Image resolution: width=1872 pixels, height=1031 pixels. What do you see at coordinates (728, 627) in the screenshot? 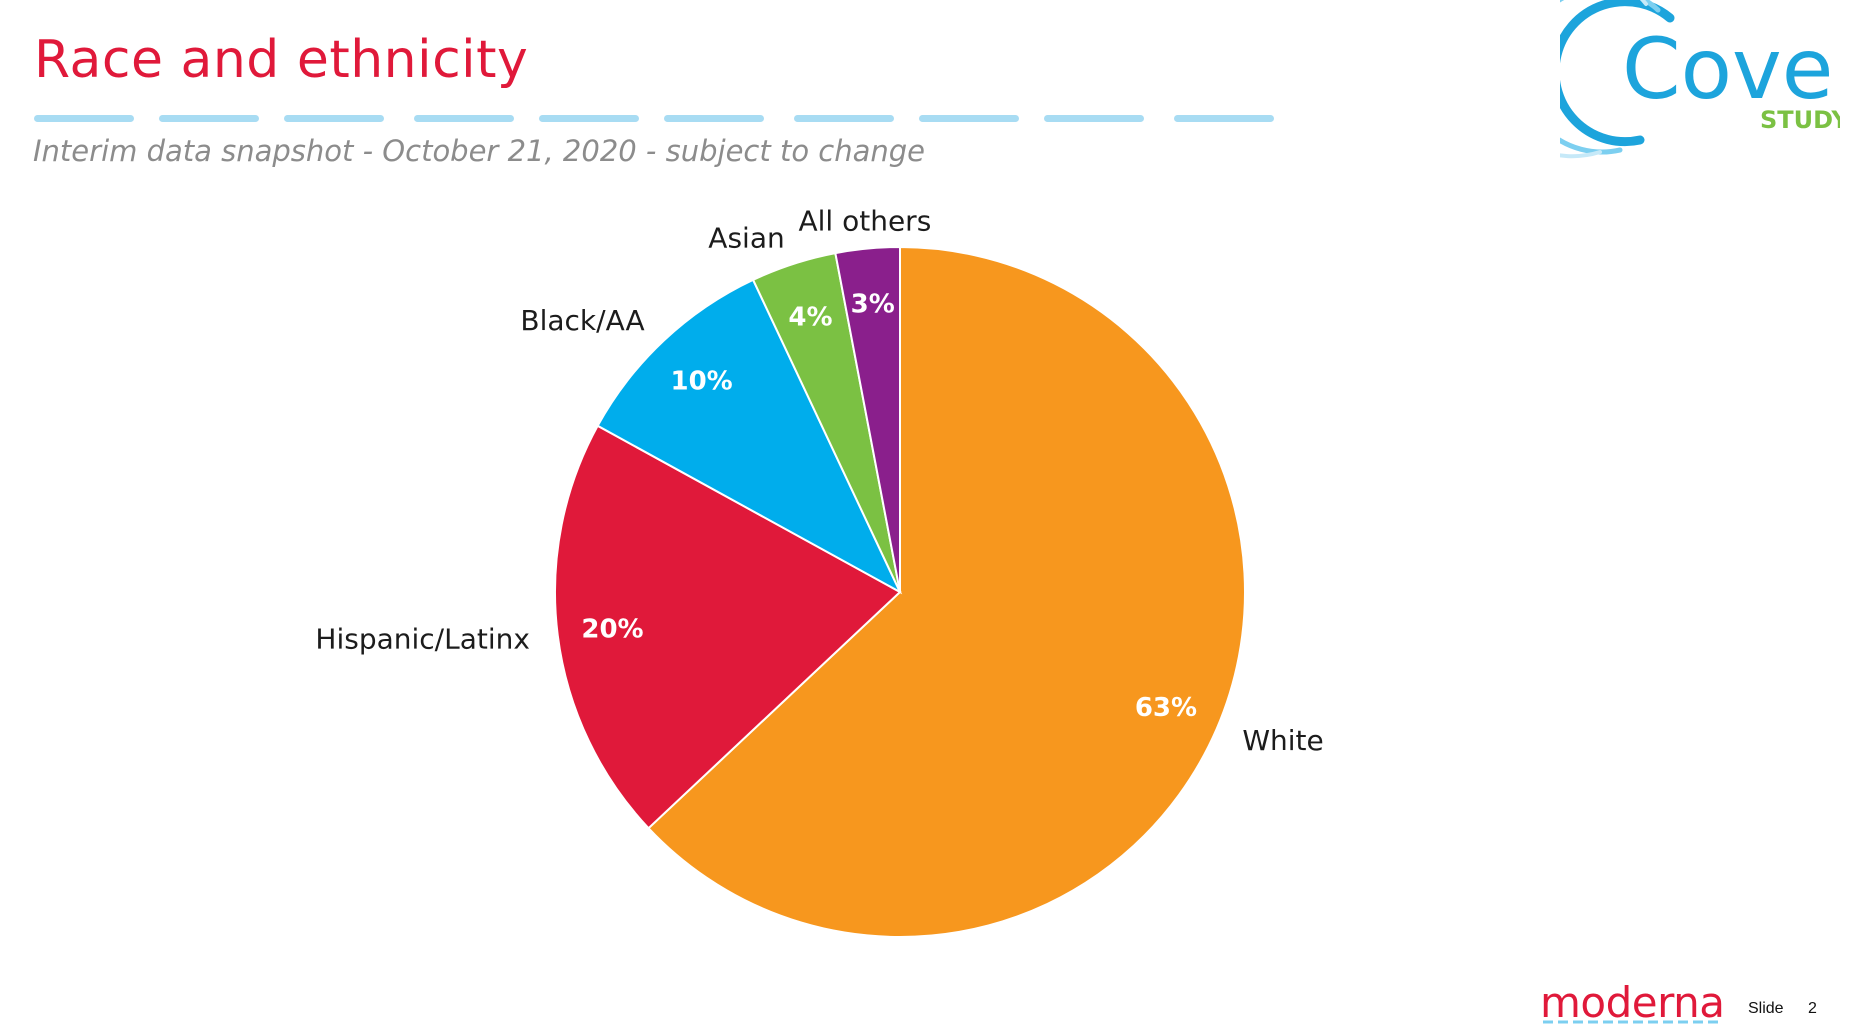
I see `pie-slice-hispanic-latinx` at bounding box center [728, 627].